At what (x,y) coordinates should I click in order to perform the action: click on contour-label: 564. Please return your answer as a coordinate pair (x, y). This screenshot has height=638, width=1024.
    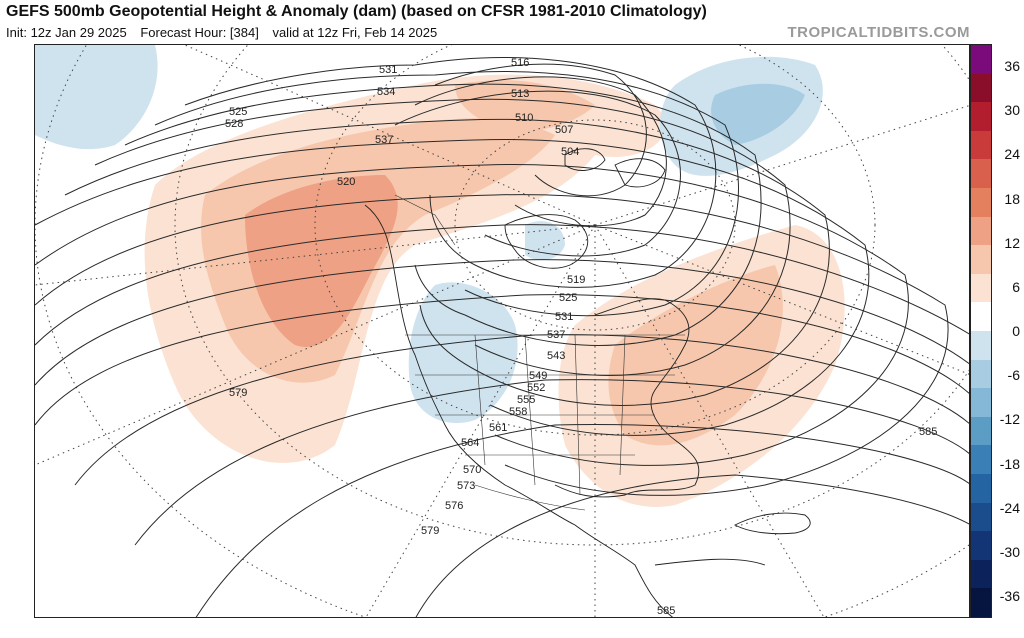
    Looking at the image, I should click on (470, 443).